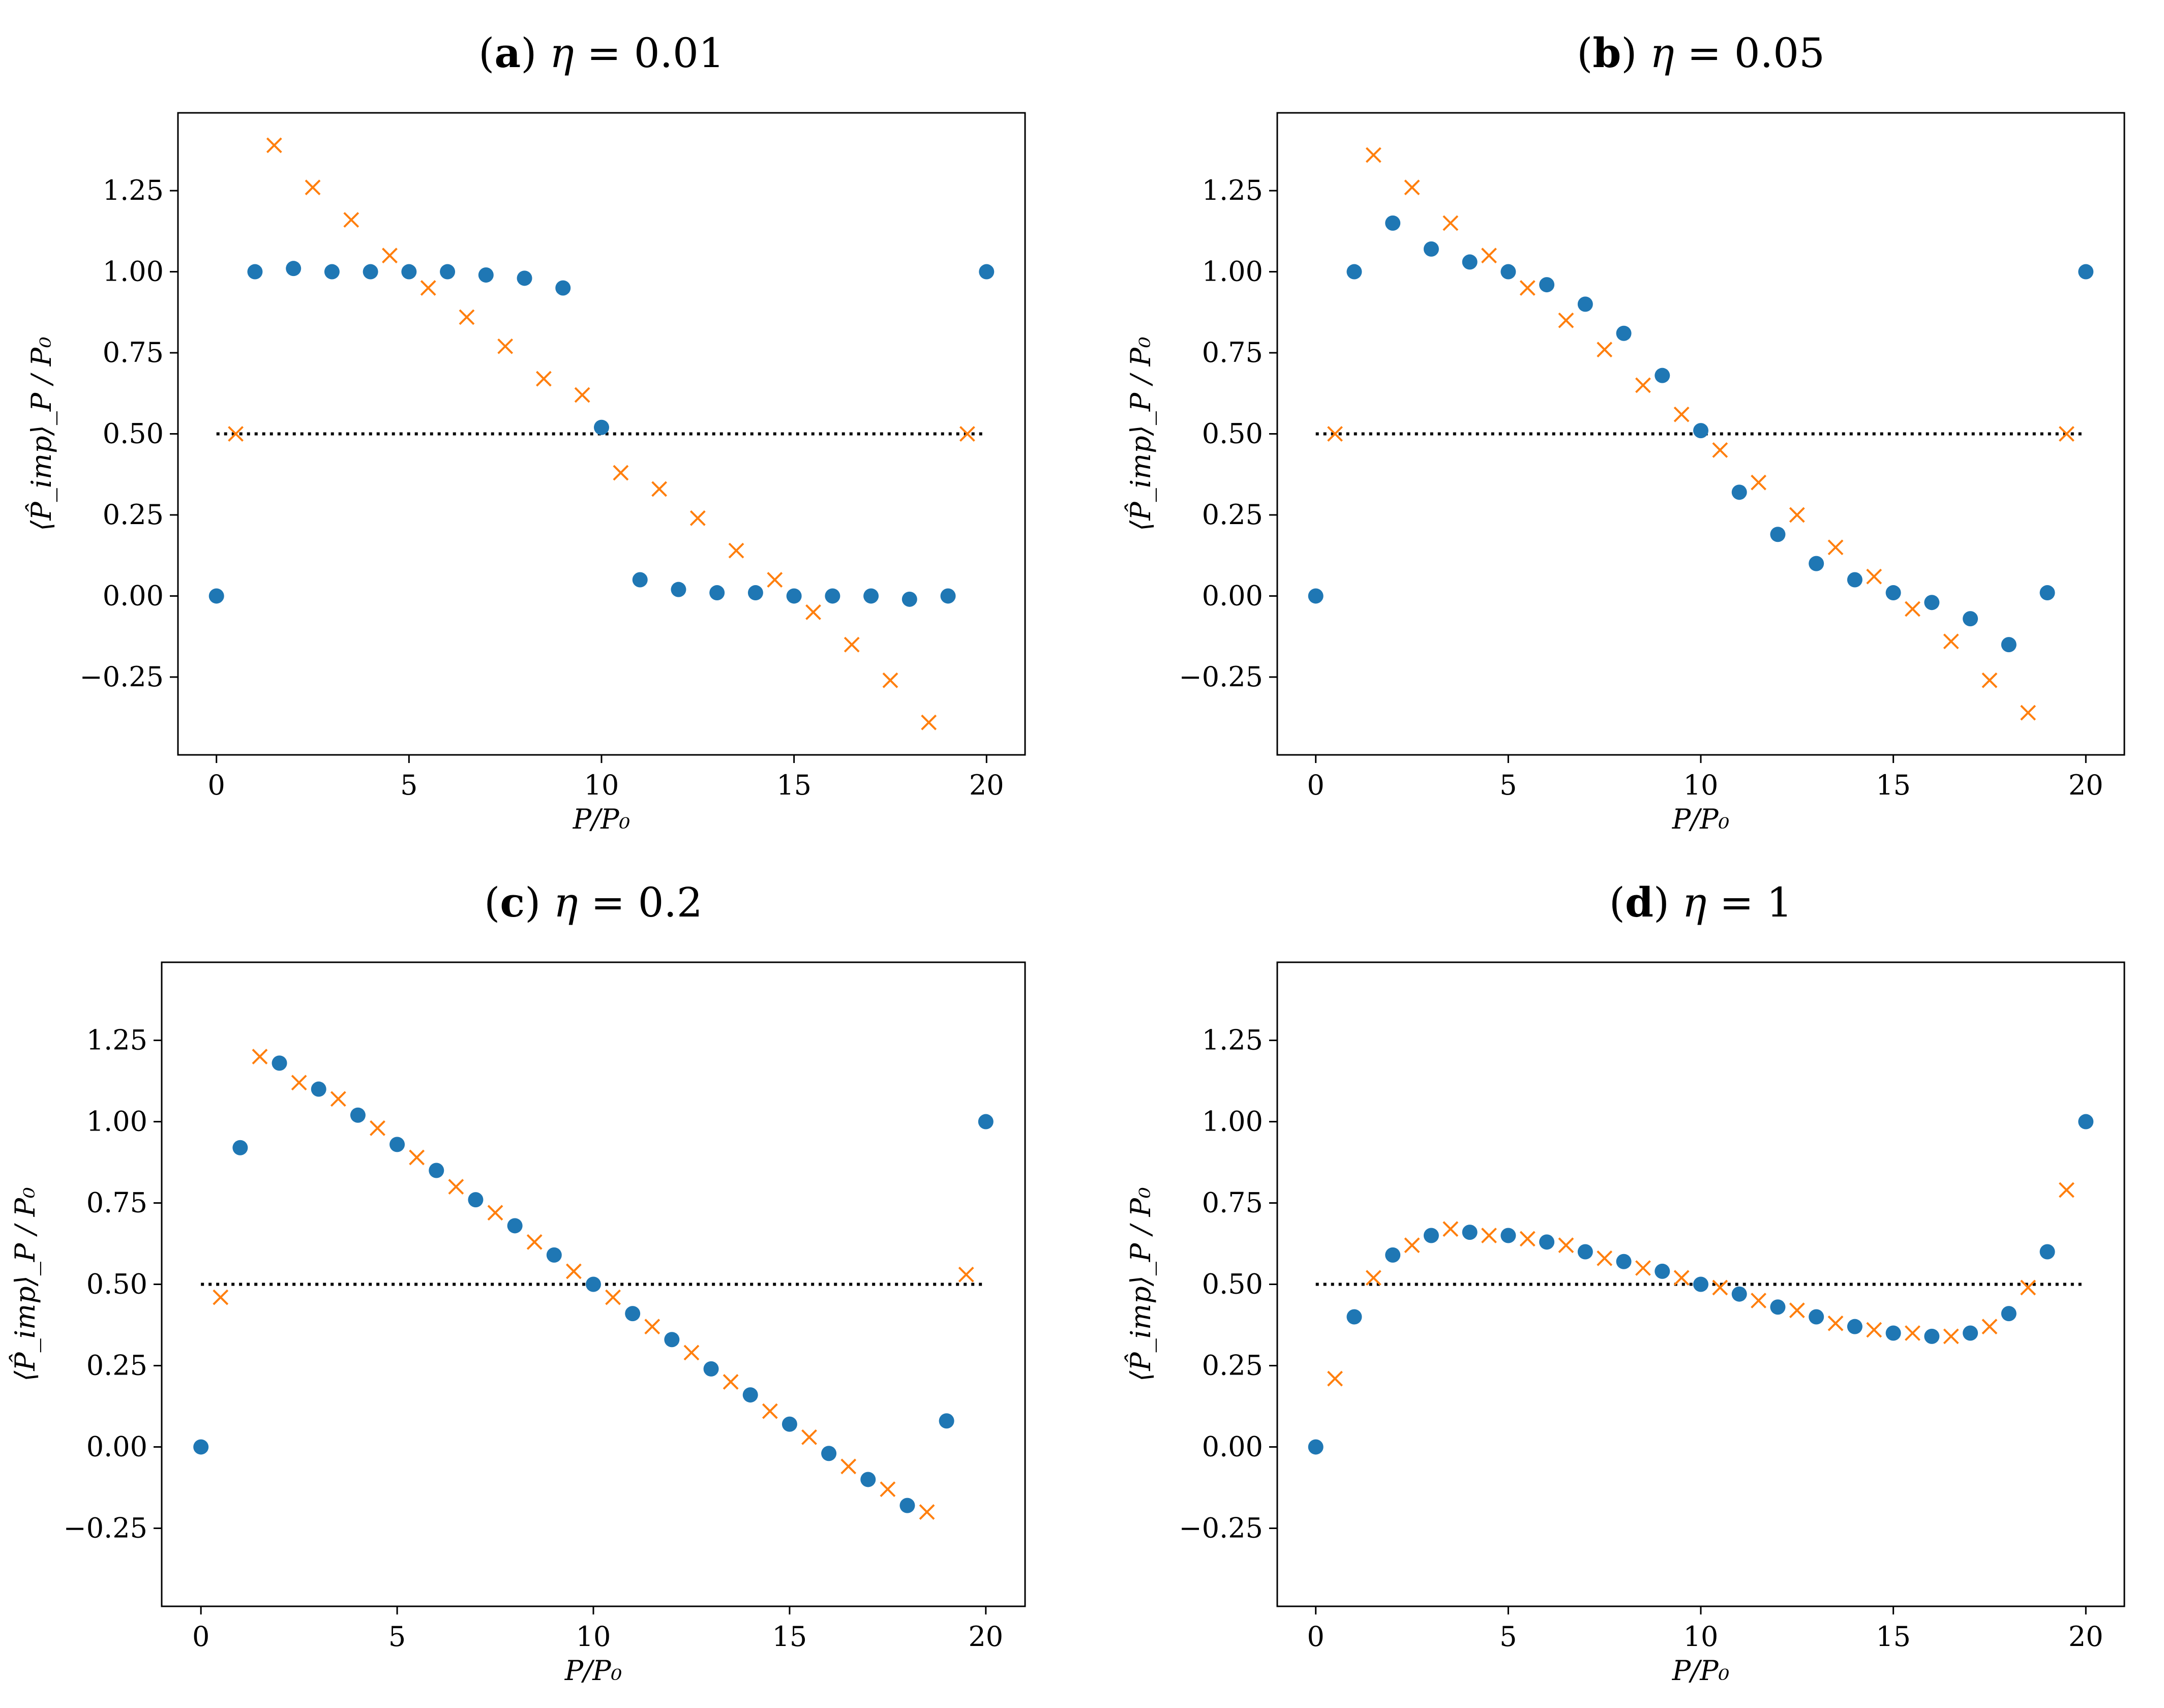 The height and width of the screenshot is (1708, 2164). I want to click on panel-title: (b) η = 0.05, so click(1701, 53).